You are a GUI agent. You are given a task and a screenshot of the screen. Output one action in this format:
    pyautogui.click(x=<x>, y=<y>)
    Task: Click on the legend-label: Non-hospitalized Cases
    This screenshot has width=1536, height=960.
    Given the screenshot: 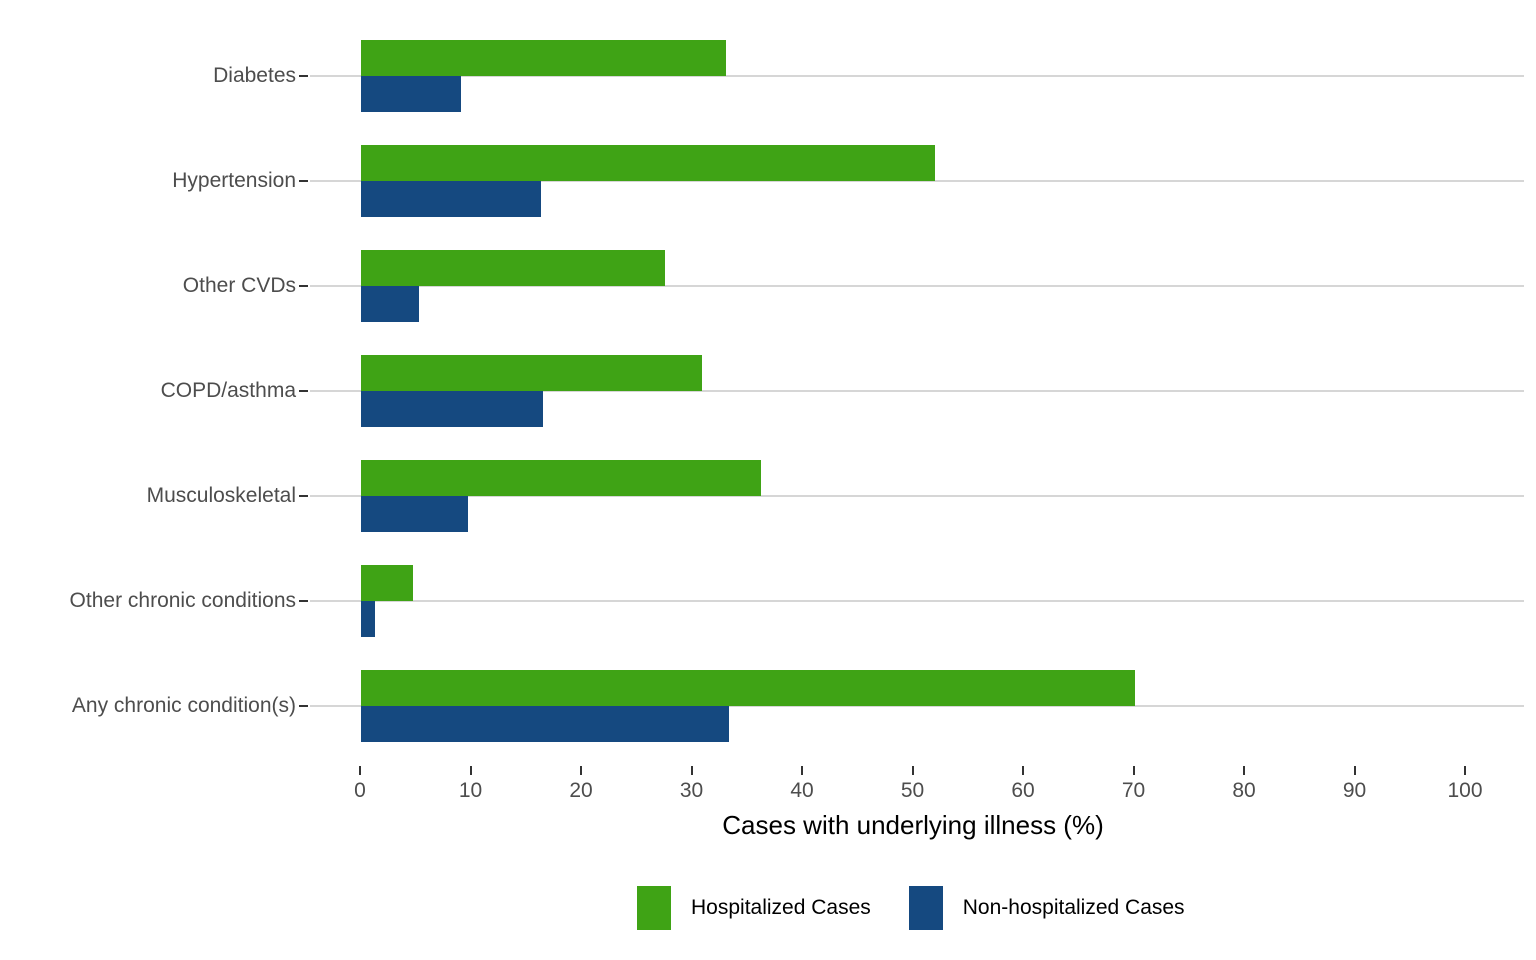 What is the action you would take?
    pyautogui.click(x=1073, y=907)
    